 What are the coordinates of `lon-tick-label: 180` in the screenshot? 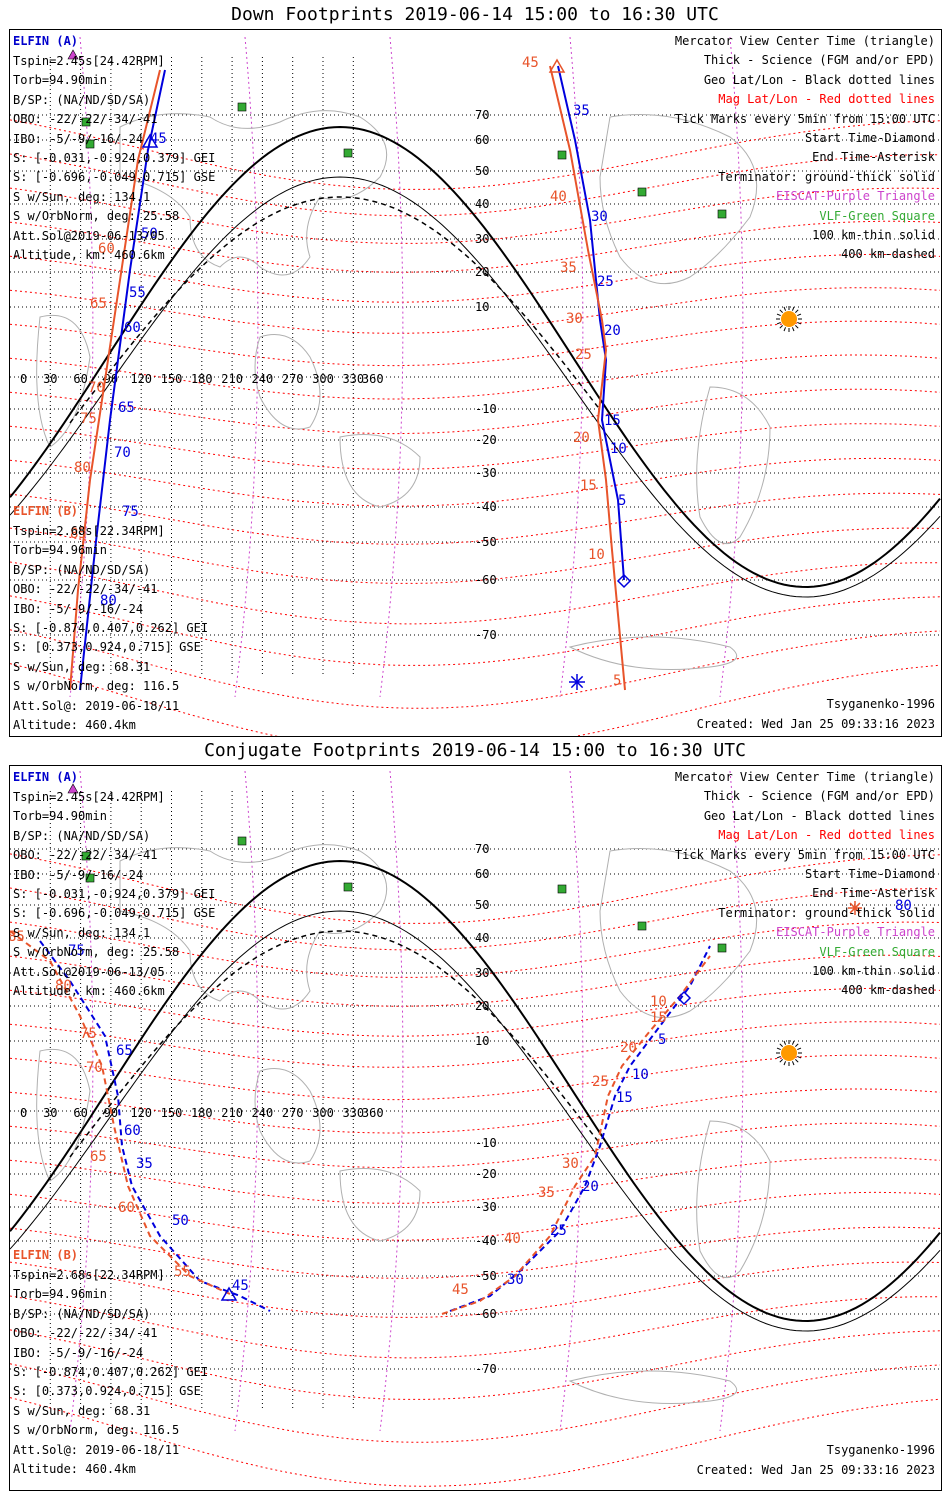 It's located at (202, 1113).